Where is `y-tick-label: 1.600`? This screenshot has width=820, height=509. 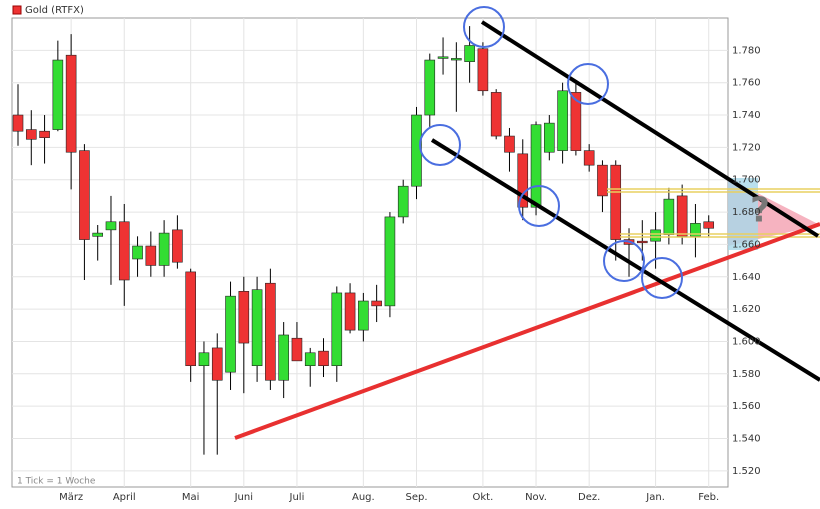
y-tick-label: 1.600 is located at coordinates (746, 341).